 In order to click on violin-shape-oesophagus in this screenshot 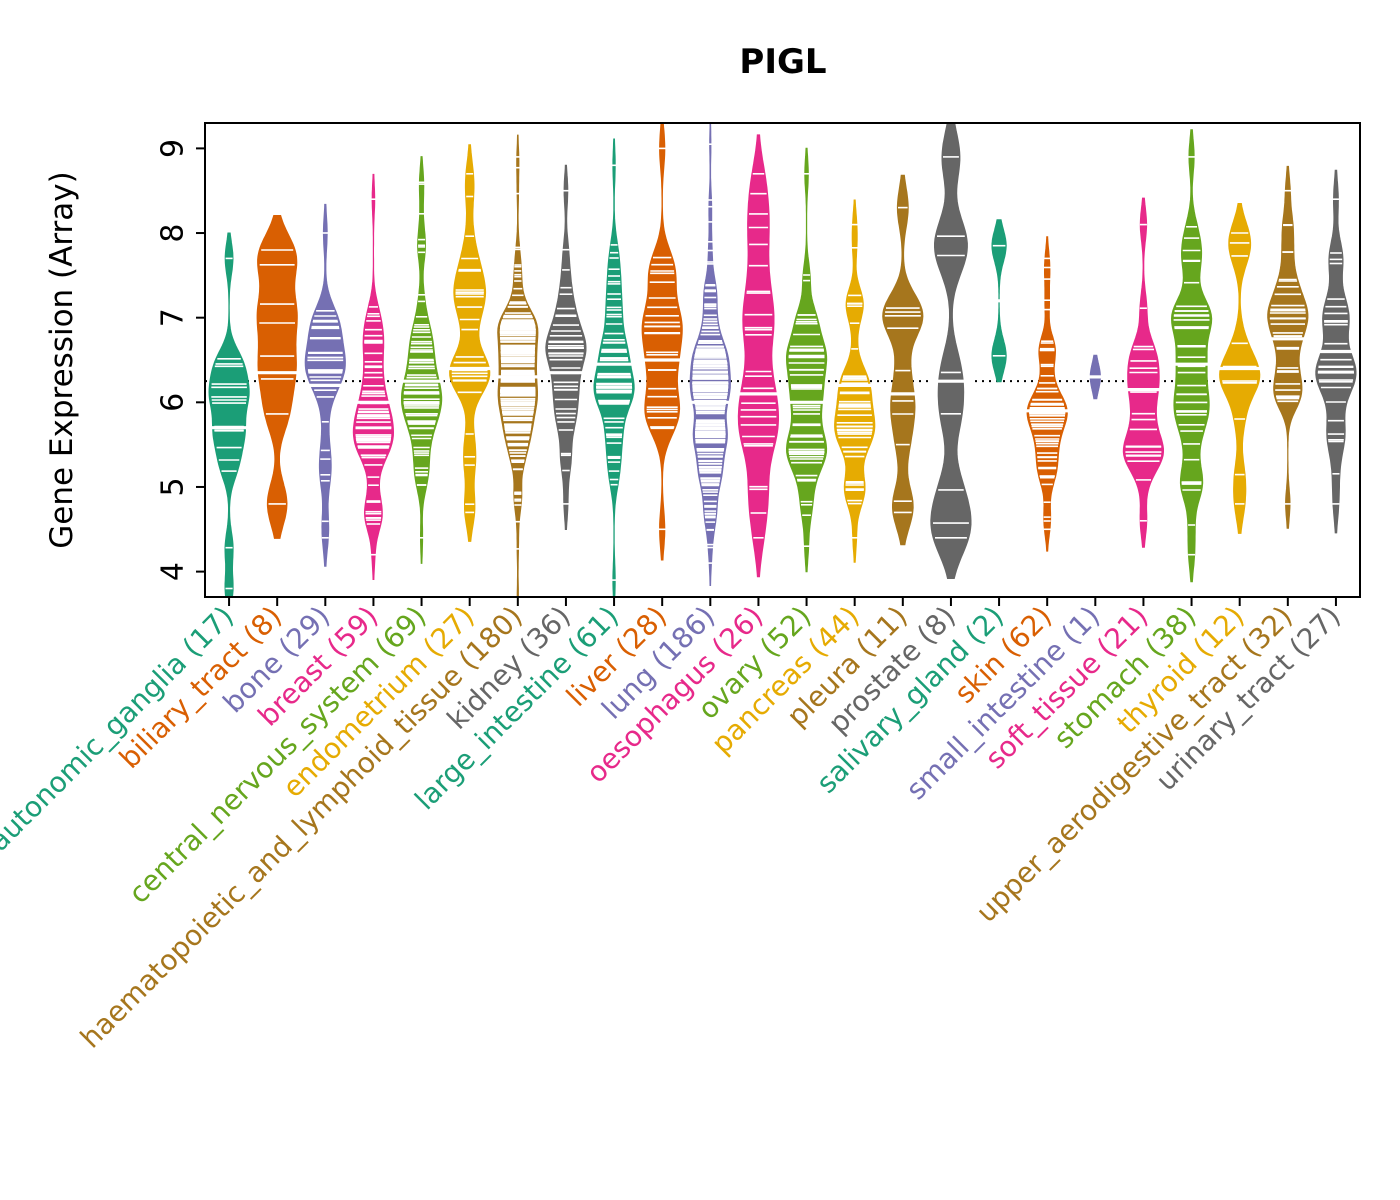, I will do `click(758, 356)`.